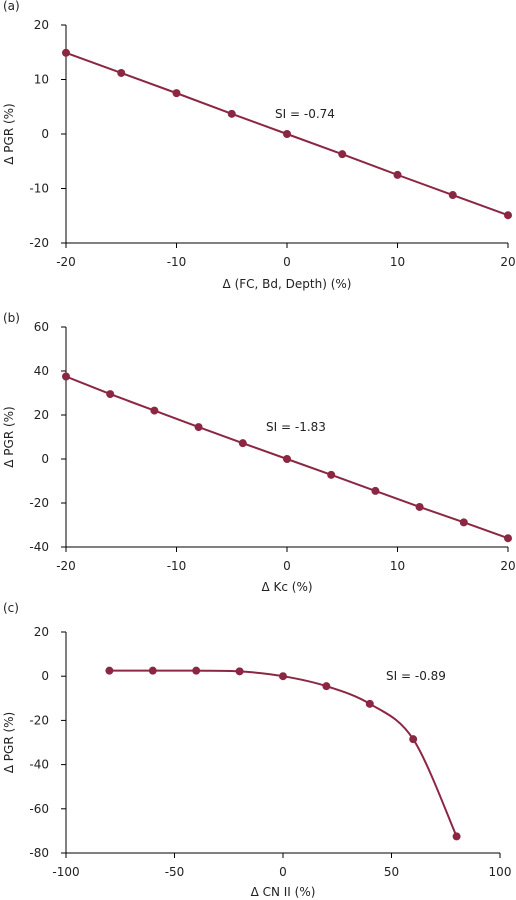  I want to click on y-tick-label: -60, so click(39, 809).